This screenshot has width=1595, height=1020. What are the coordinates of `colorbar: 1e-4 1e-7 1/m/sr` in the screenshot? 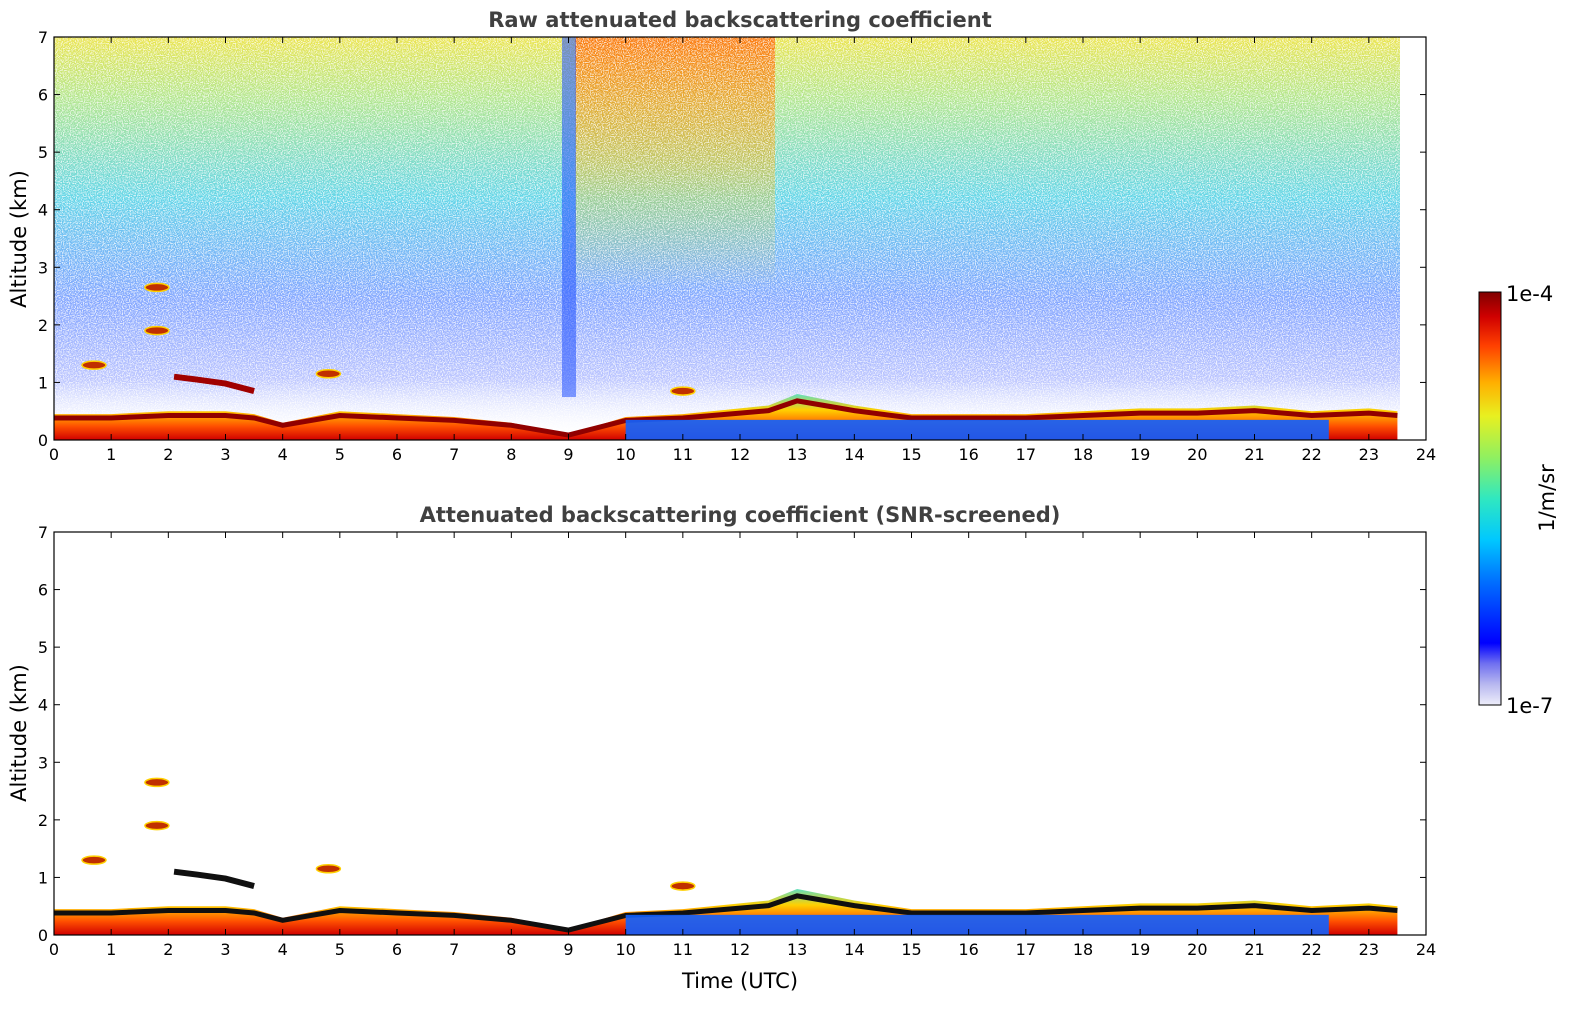 It's located at (1518, 500).